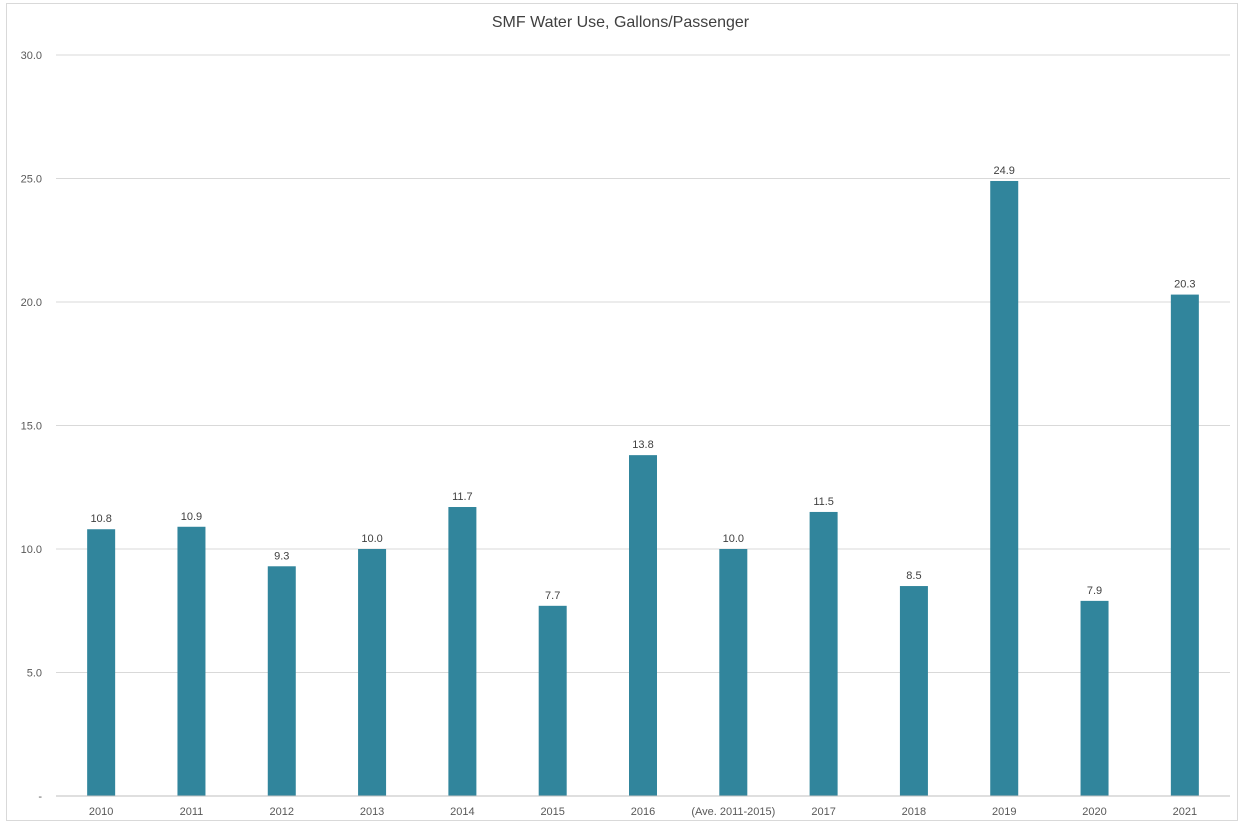  Describe the element at coordinates (31, 180) in the screenshot. I see `y-tick-label: 25.0` at that location.